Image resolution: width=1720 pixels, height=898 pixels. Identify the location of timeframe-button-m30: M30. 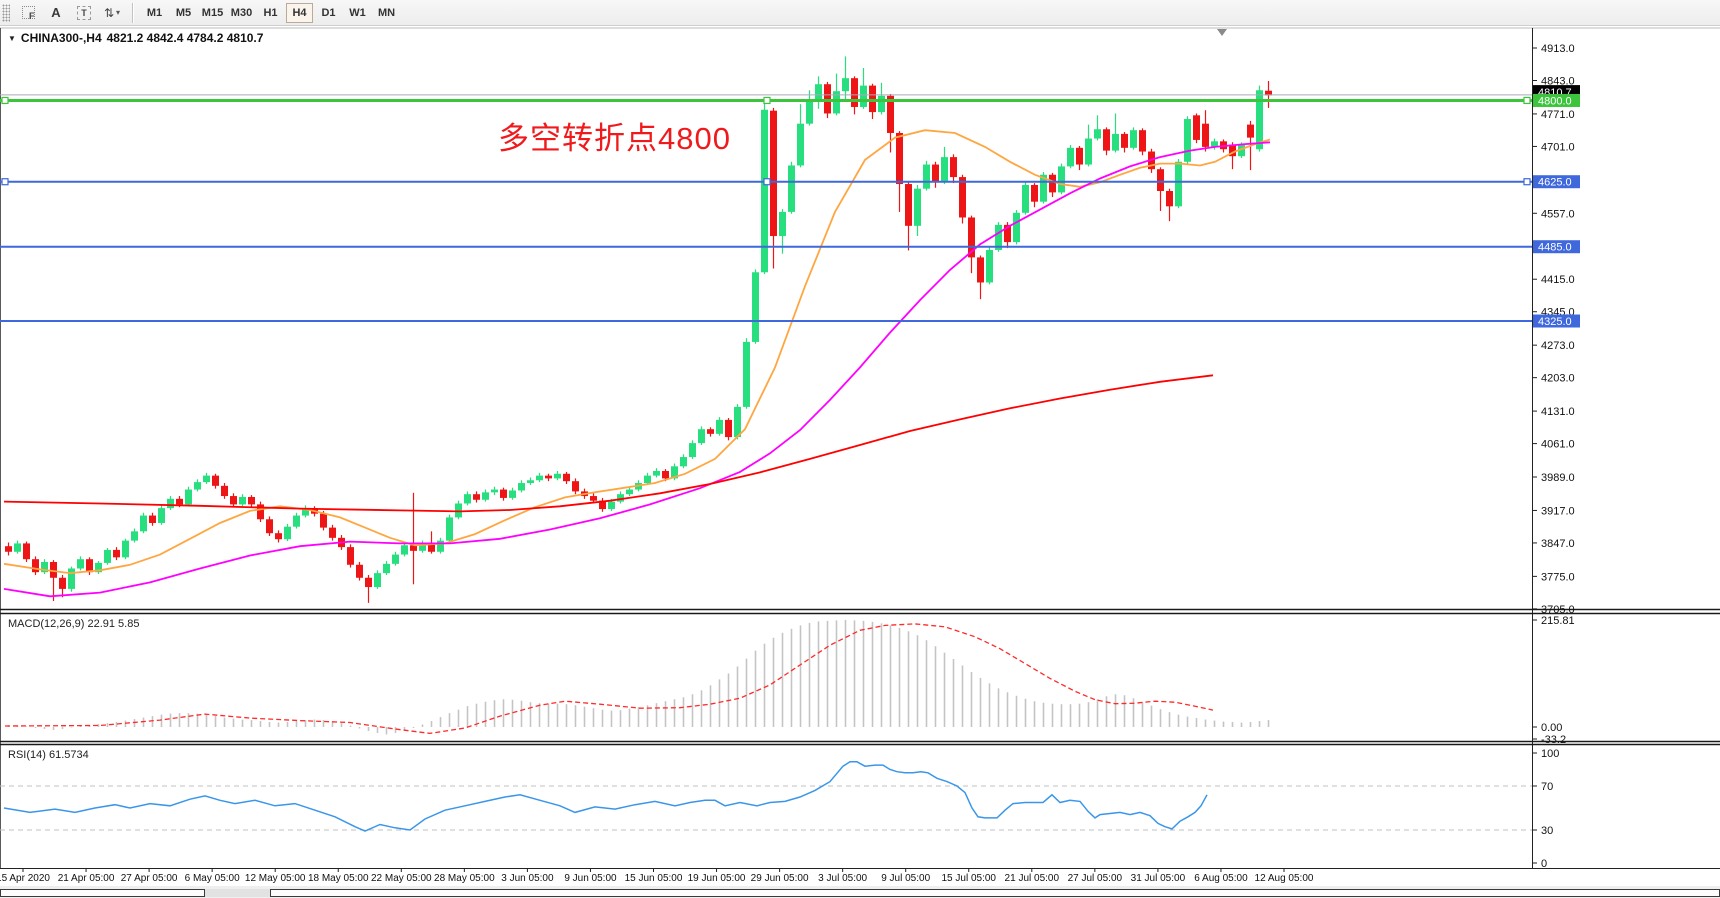
(241, 12).